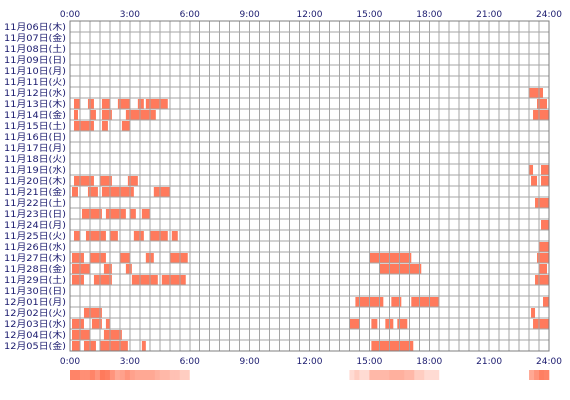 This screenshot has height=400, width=570. I want to click on x-tick-label-top: 18:00, so click(429, 15).